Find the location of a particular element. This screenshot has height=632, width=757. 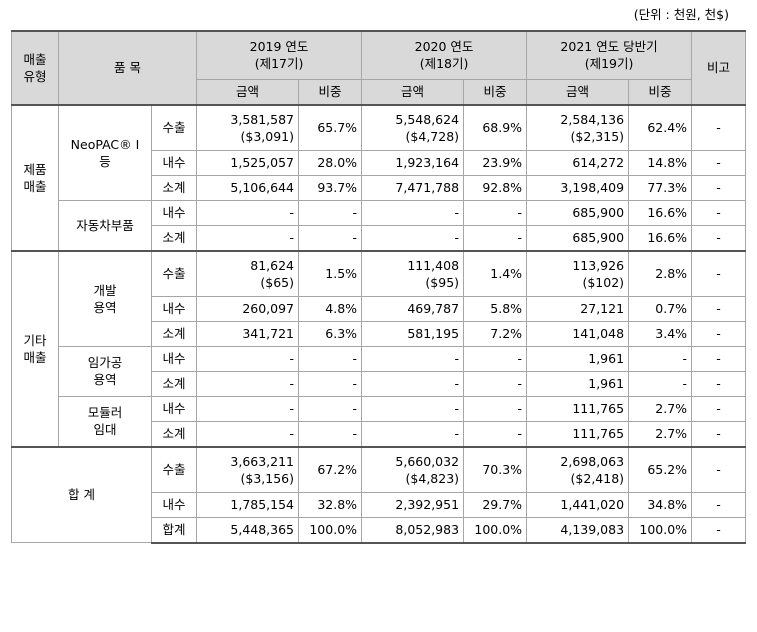

ratio-cell: 92.8% is located at coordinates (495, 187).